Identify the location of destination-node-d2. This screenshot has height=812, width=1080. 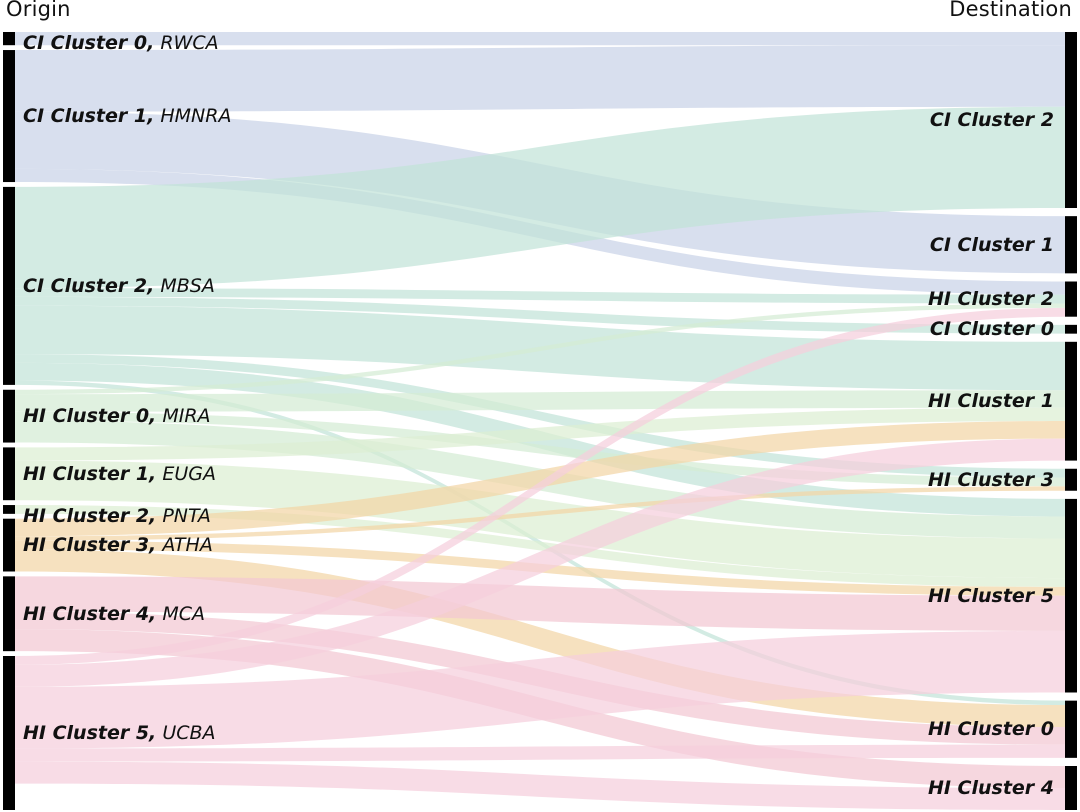
(1071, 299).